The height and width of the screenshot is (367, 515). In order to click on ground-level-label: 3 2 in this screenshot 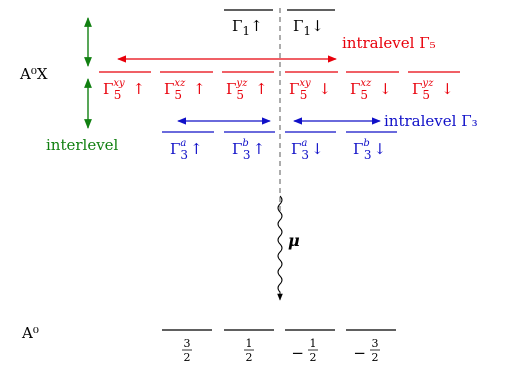, I will do `click(187, 350)`.